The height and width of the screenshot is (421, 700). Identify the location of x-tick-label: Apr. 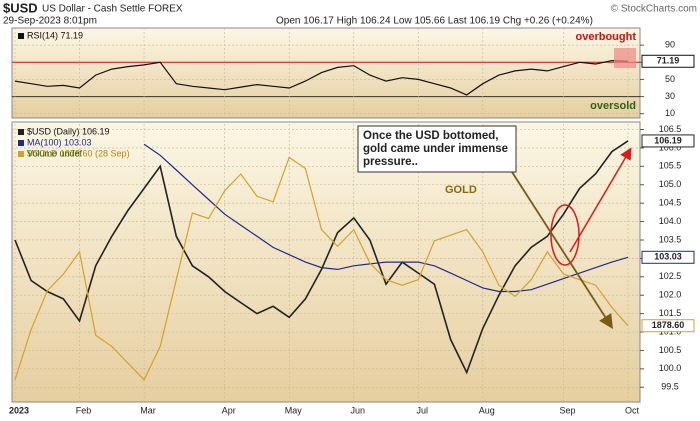
(229, 410).